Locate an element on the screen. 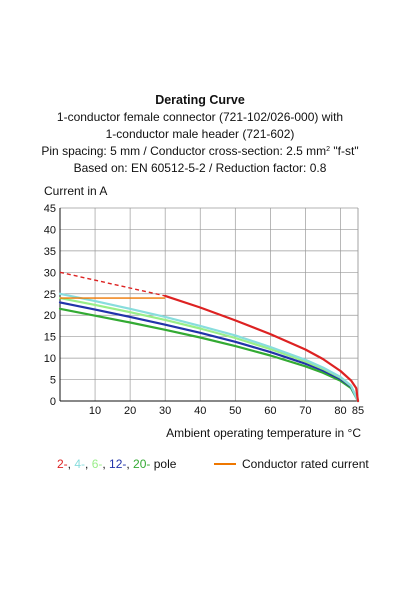  x-tick-label: 85 is located at coordinates (358, 411).